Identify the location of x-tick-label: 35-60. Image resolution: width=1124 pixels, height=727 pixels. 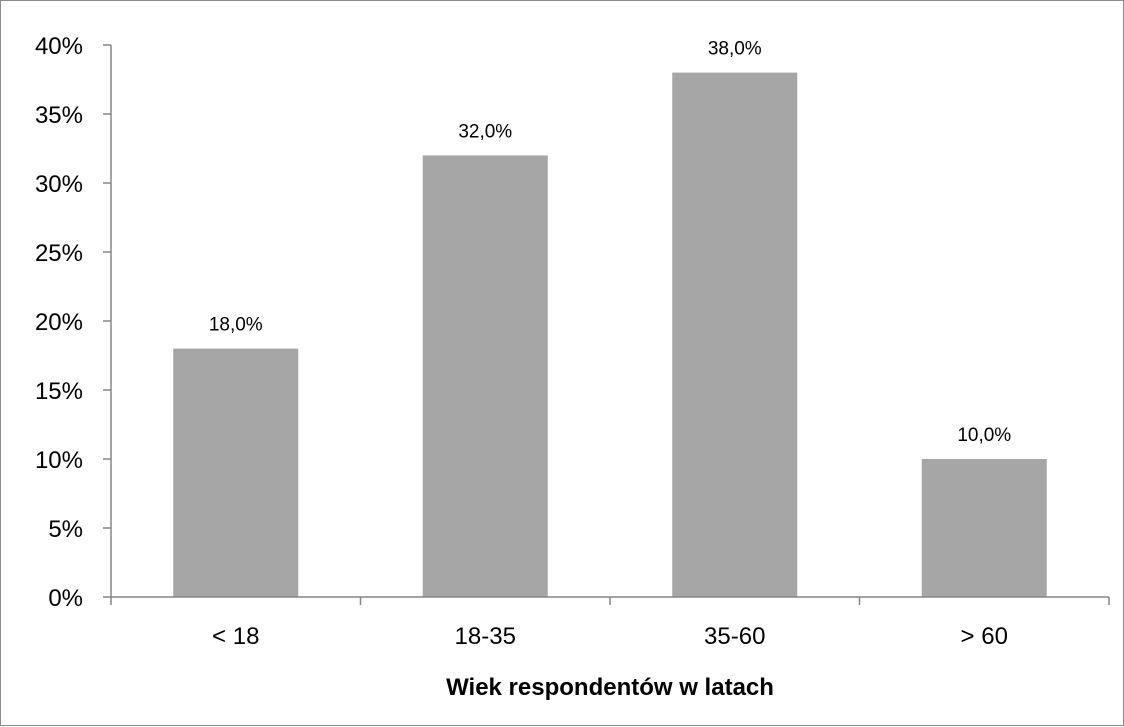
(734, 636).